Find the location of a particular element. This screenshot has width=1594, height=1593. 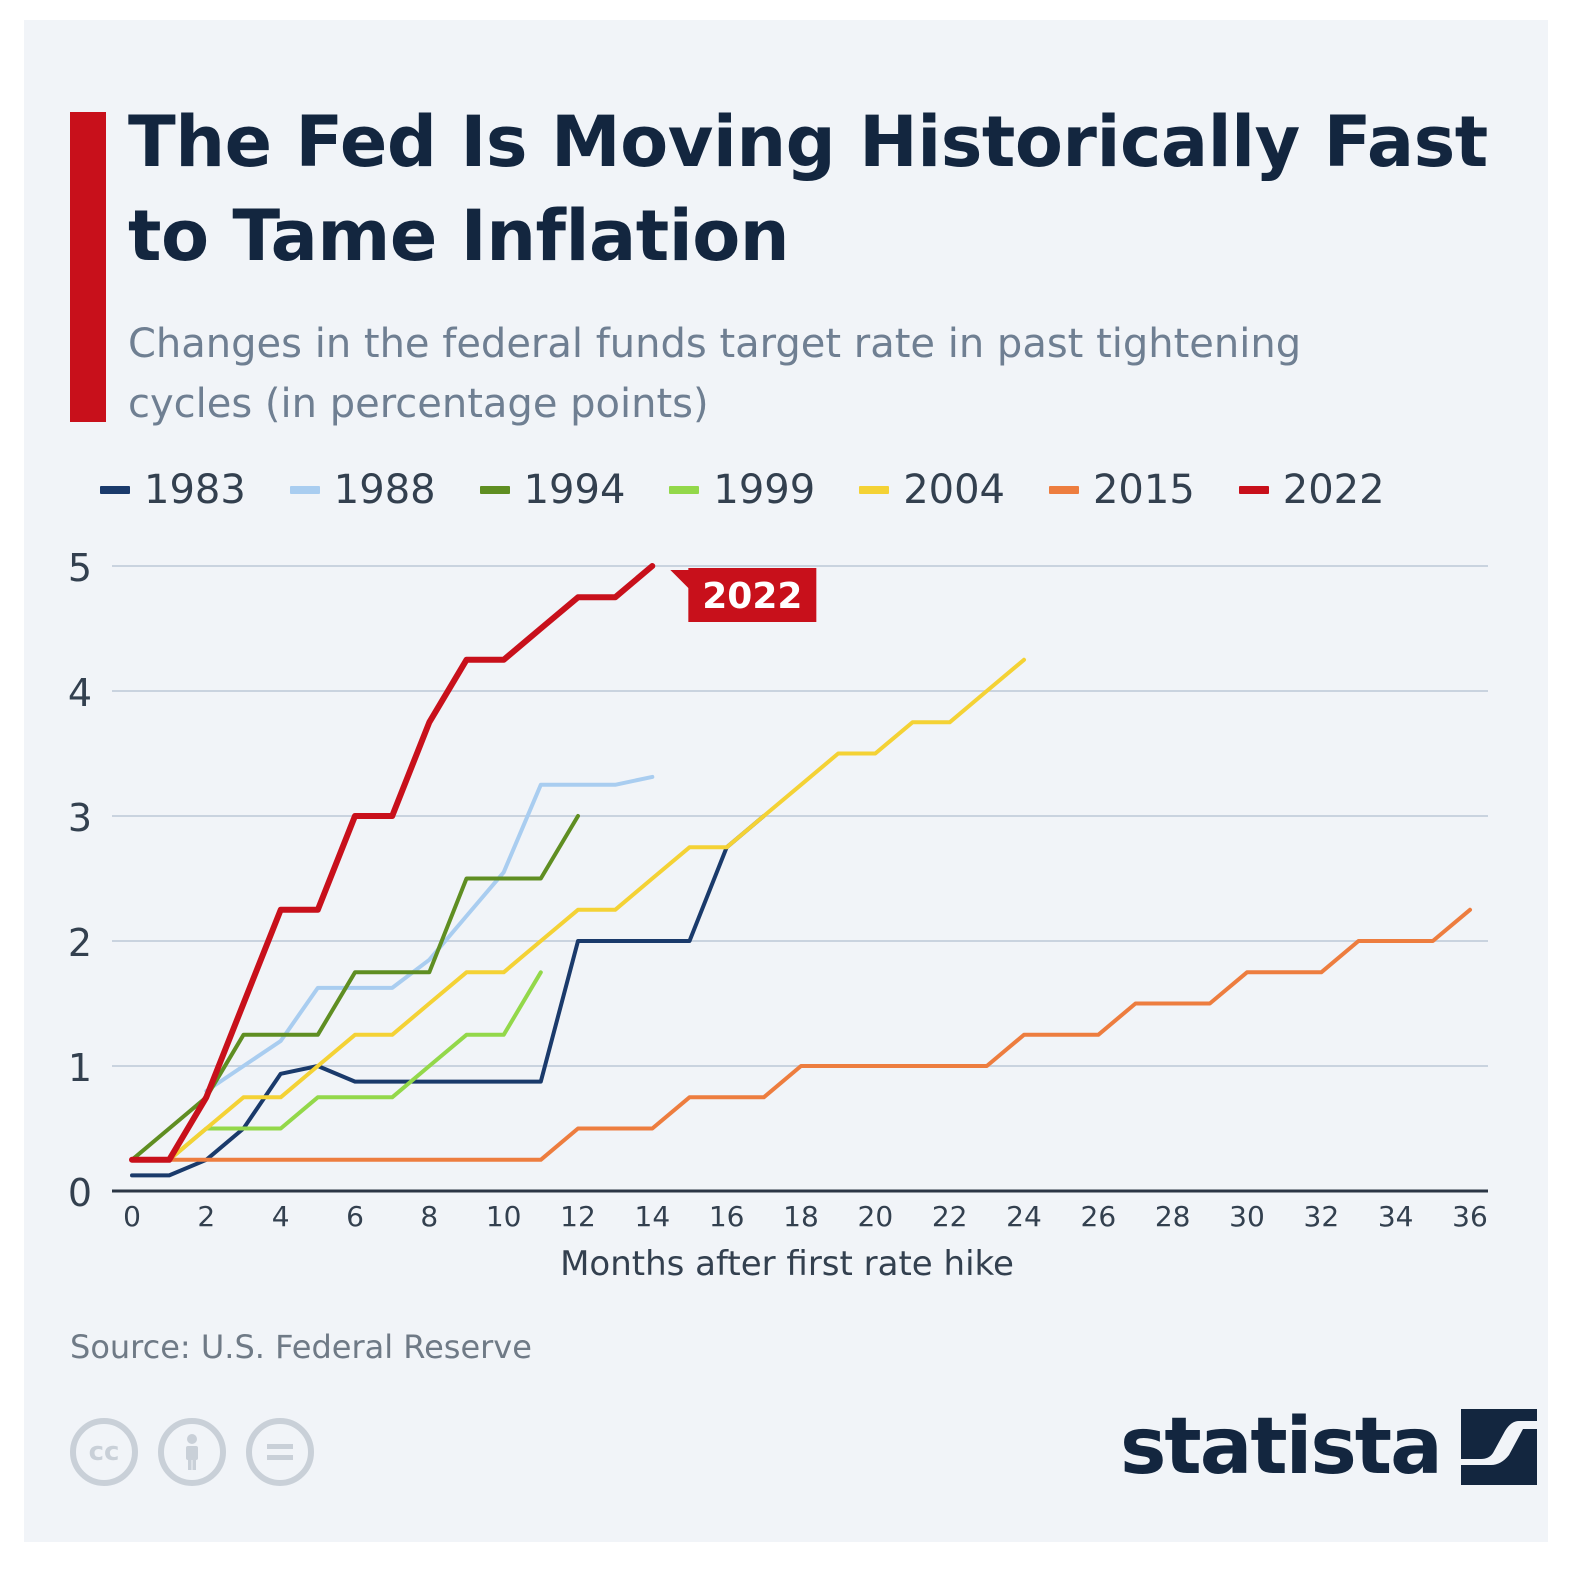

person-icon is located at coordinates (192, 1452).